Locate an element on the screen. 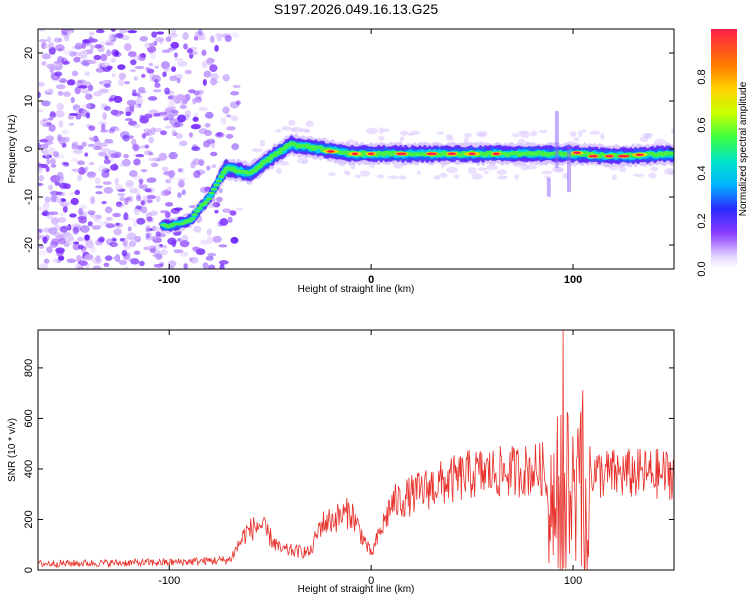  colorbar-gradient is located at coordinates (724, 149).